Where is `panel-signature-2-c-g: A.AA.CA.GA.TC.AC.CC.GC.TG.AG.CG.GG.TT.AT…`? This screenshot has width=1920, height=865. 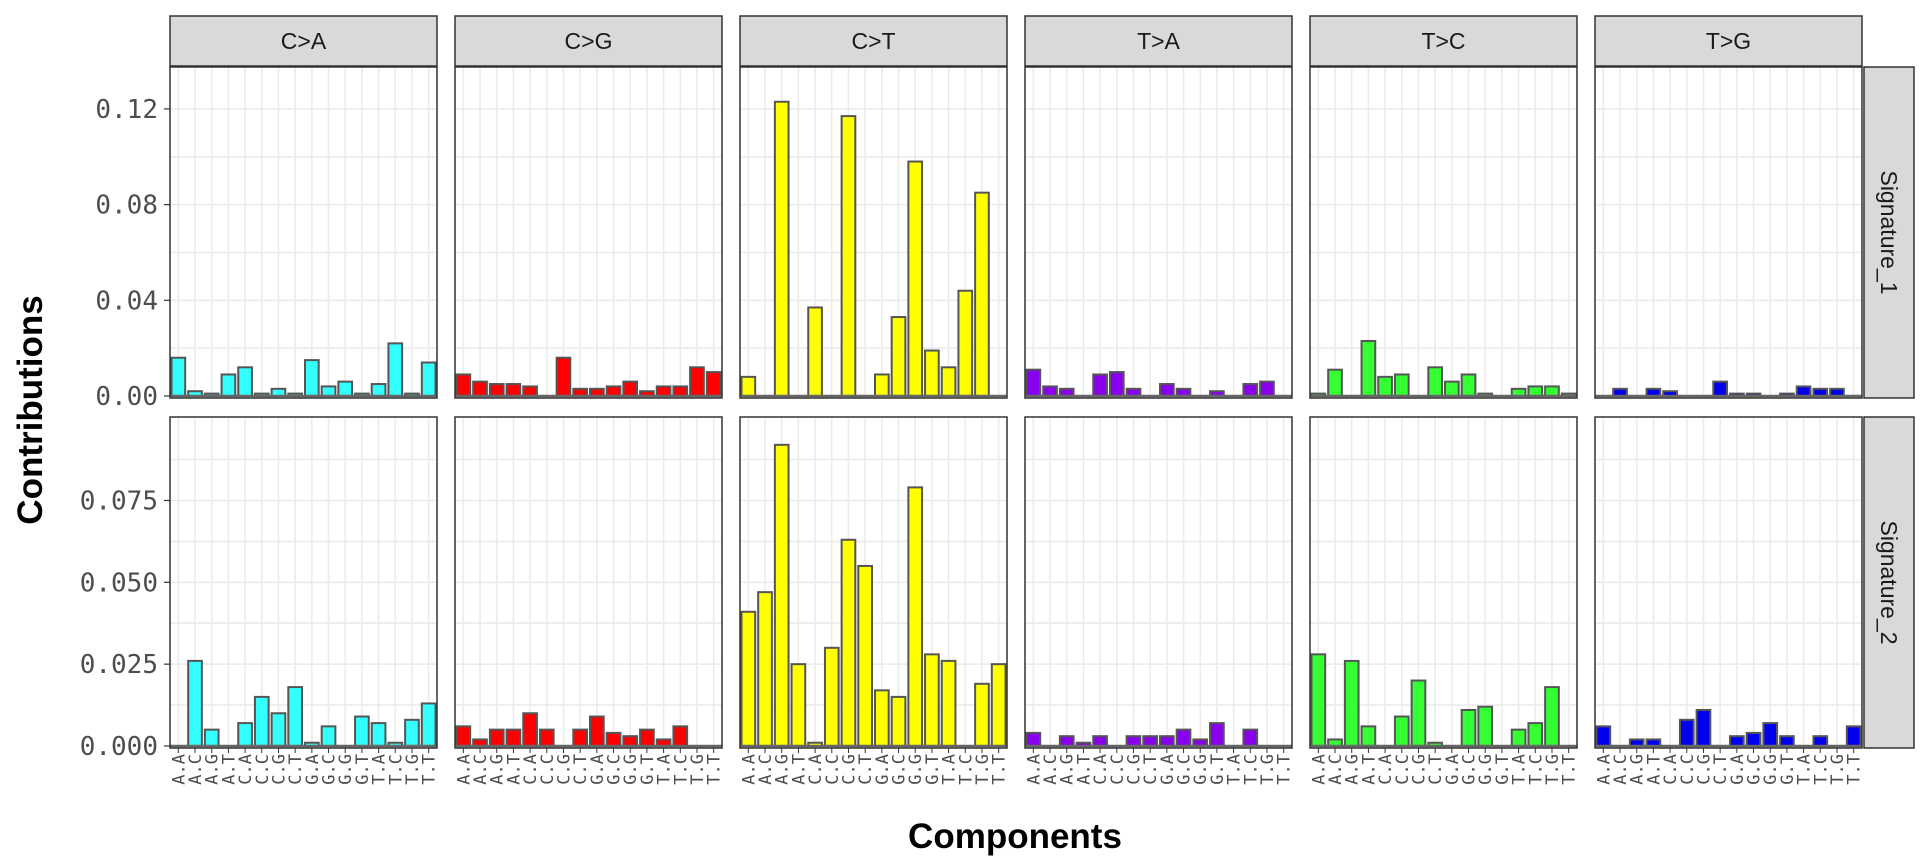 panel-signature-2-c-g: A.AA.CA.GA.TC.AC.CC.GC.TG.AG.CG.GG.TT.AT… is located at coordinates (589, 600).